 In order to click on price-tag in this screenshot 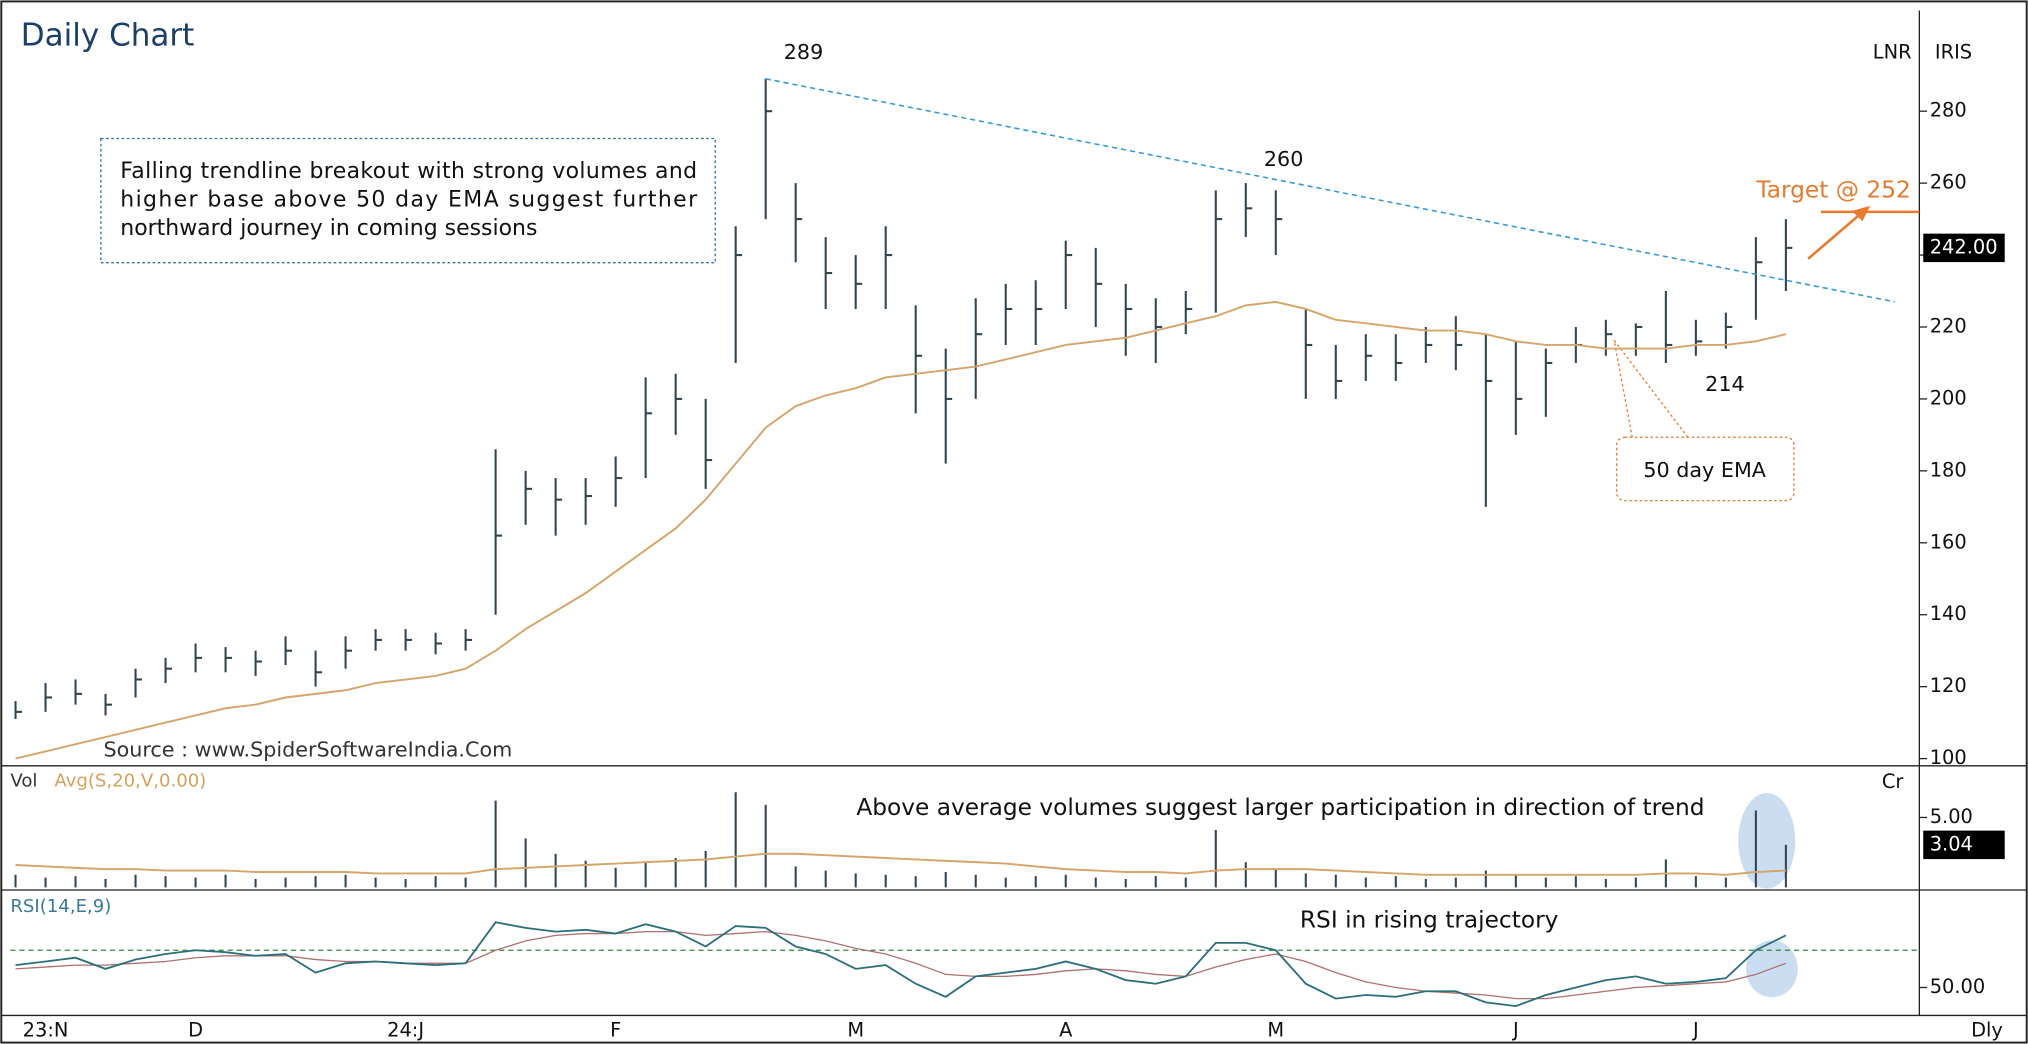, I will do `click(1964, 248)`.